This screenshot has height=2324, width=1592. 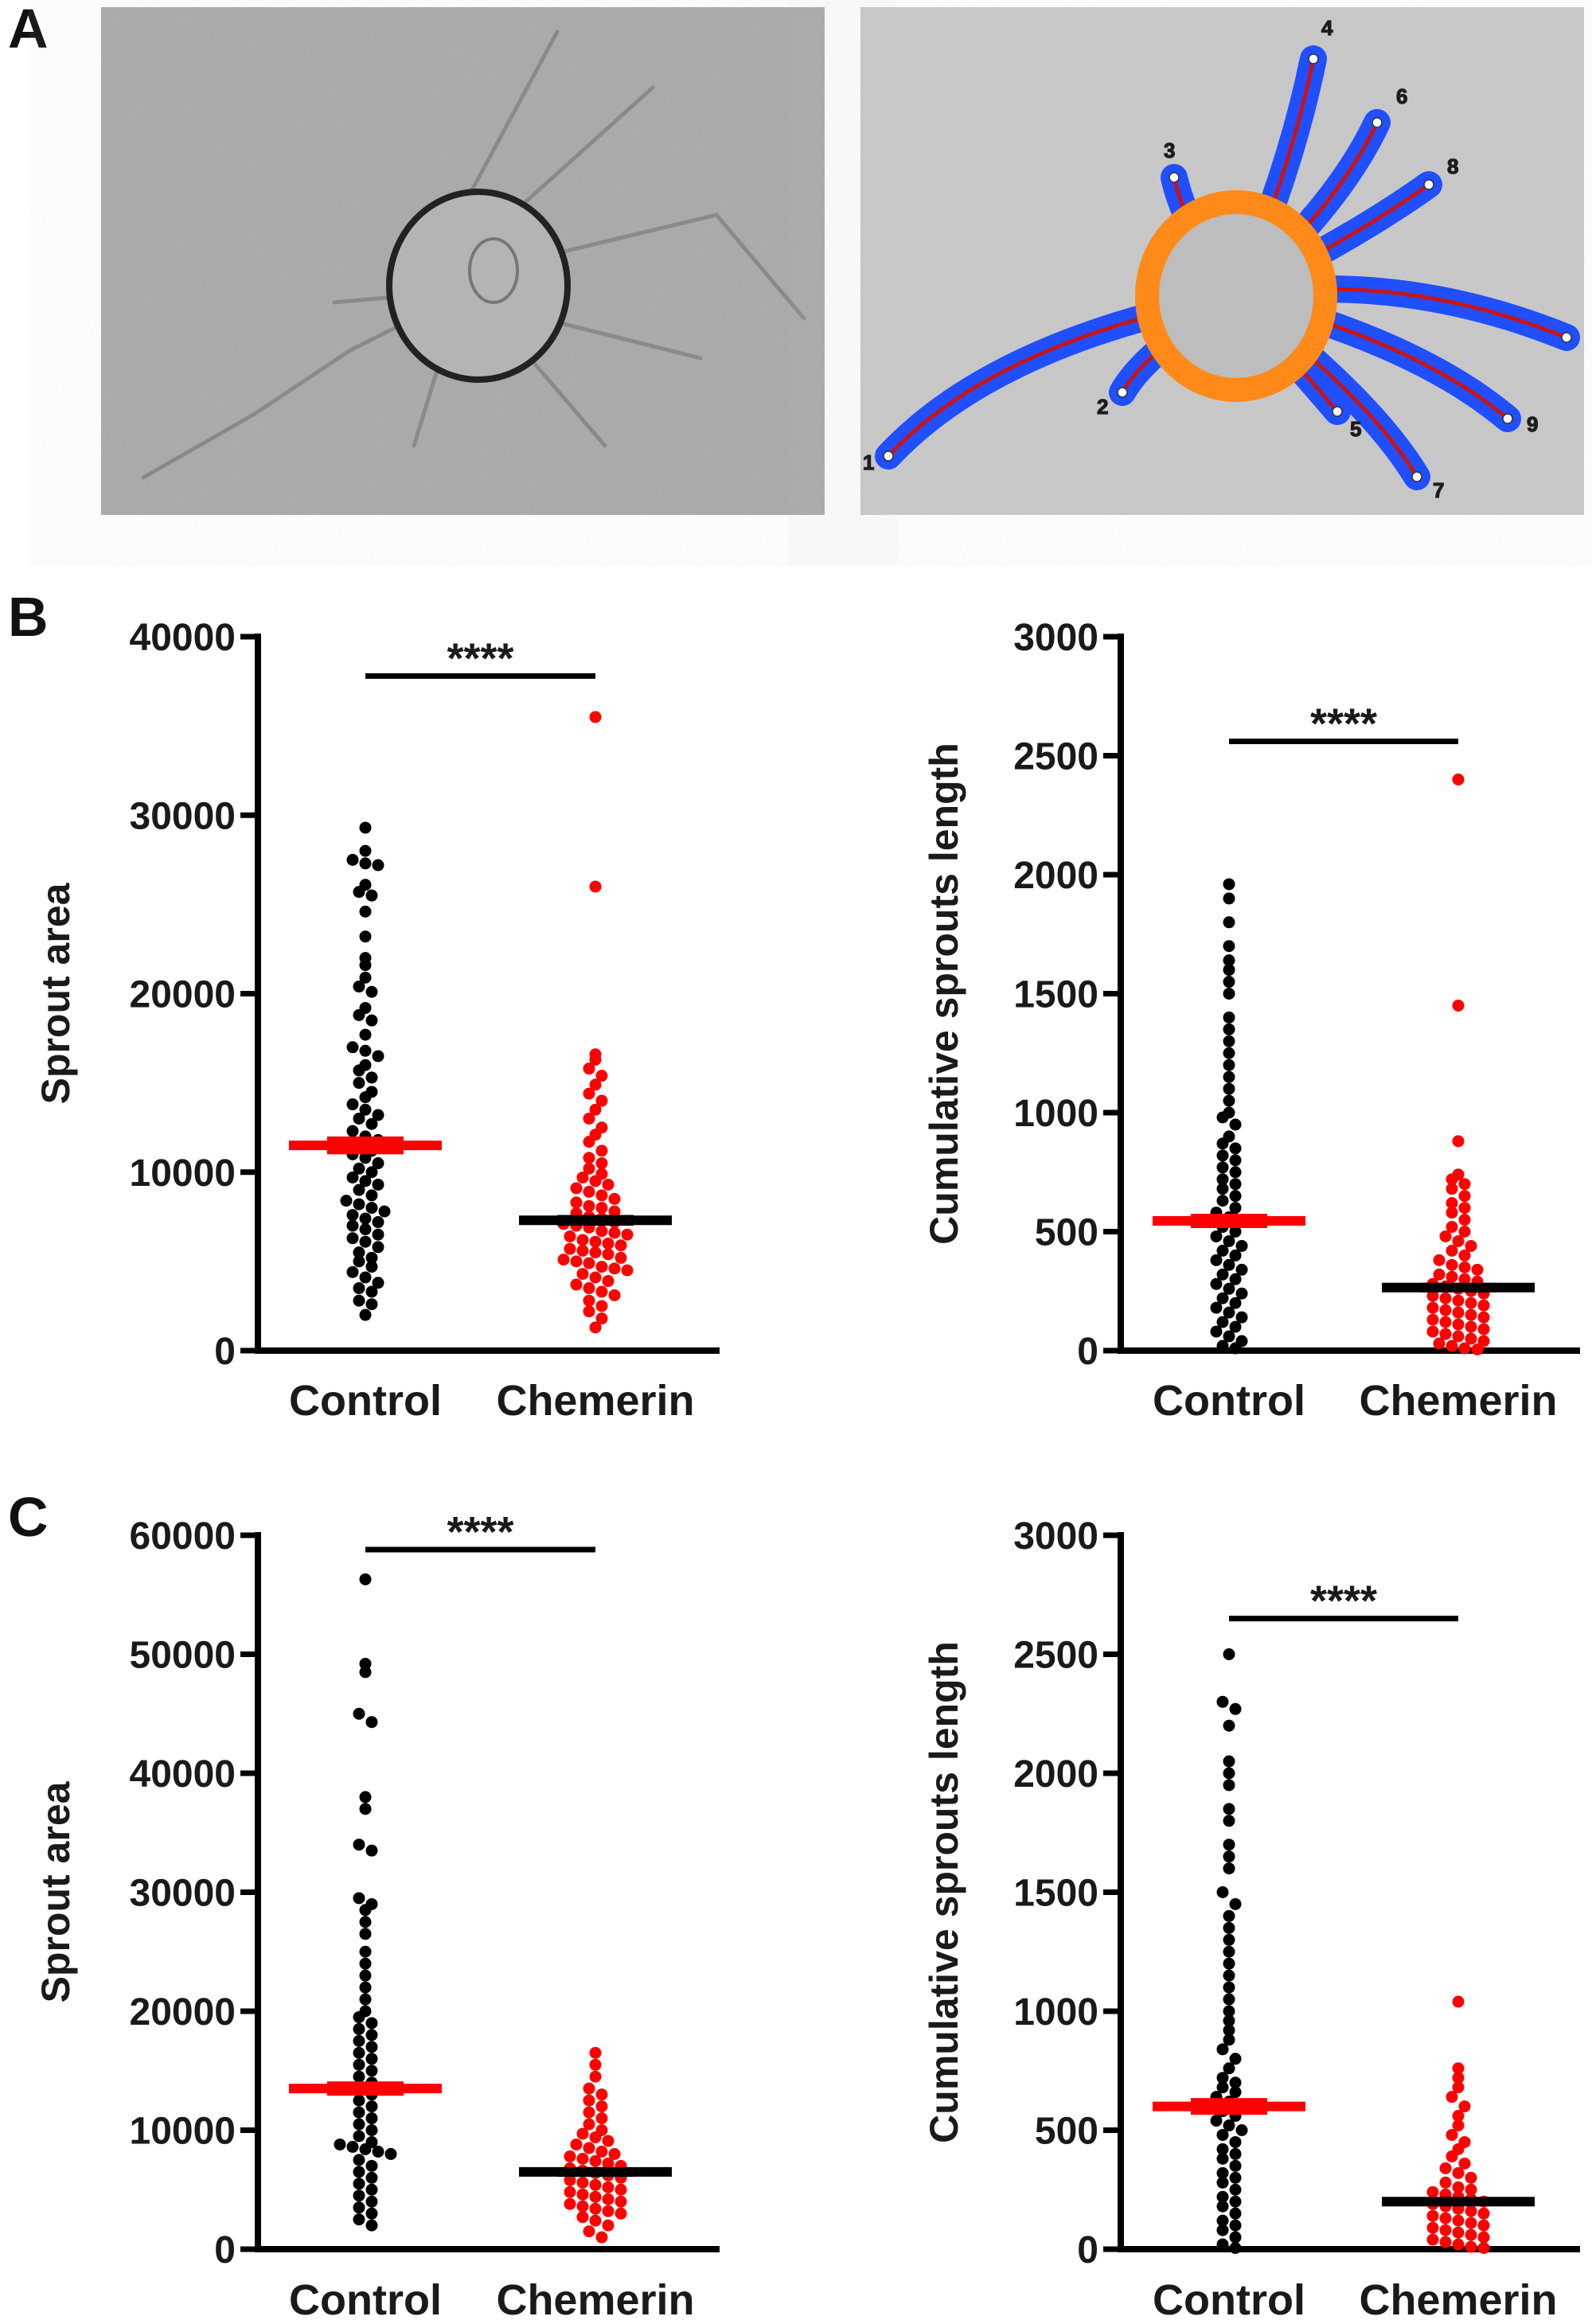 I want to click on y-tick-label: 2500, so click(x=1055, y=757).